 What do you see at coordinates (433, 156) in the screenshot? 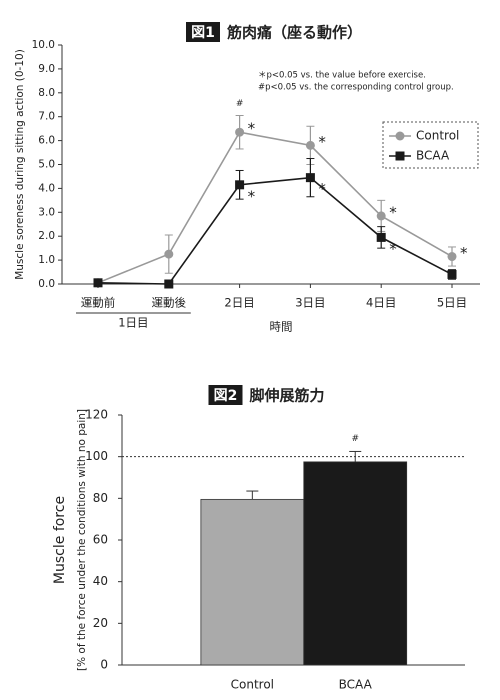
I see `legend-label: BCAA` at bounding box center [433, 156].